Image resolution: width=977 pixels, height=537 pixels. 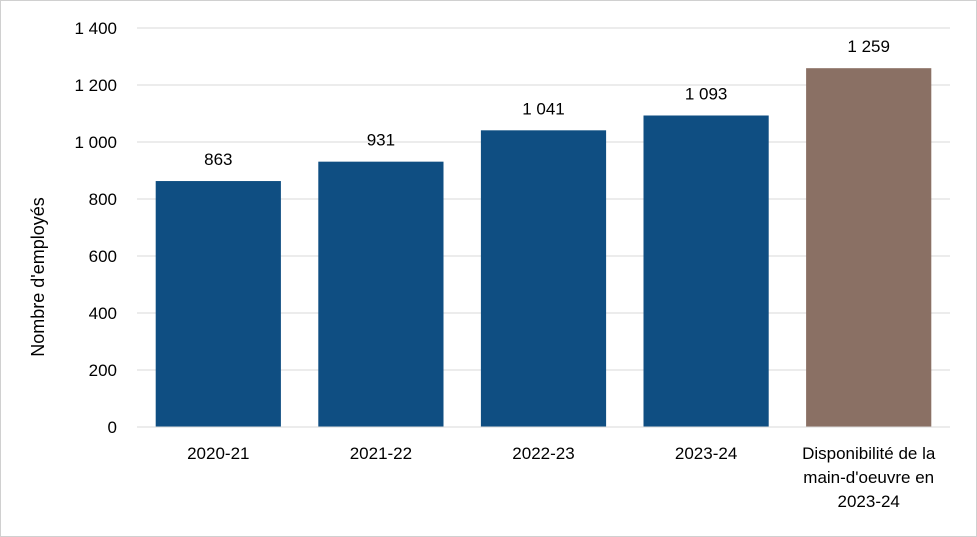 I want to click on y-tick-label: 800, so click(x=103, y=199).